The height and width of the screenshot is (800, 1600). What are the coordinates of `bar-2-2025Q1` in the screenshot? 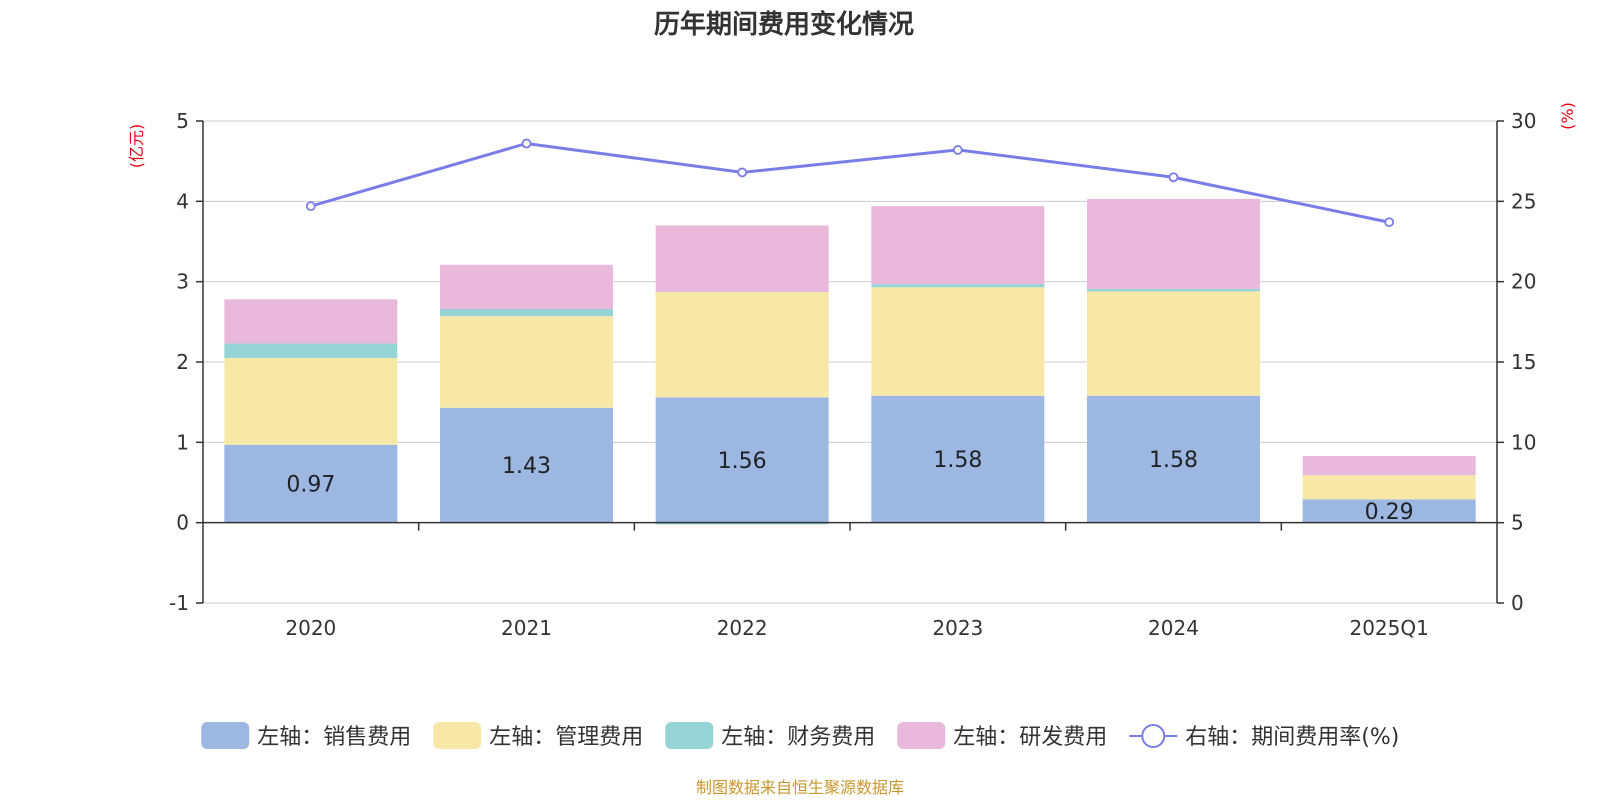 It's located at (1389, 487).